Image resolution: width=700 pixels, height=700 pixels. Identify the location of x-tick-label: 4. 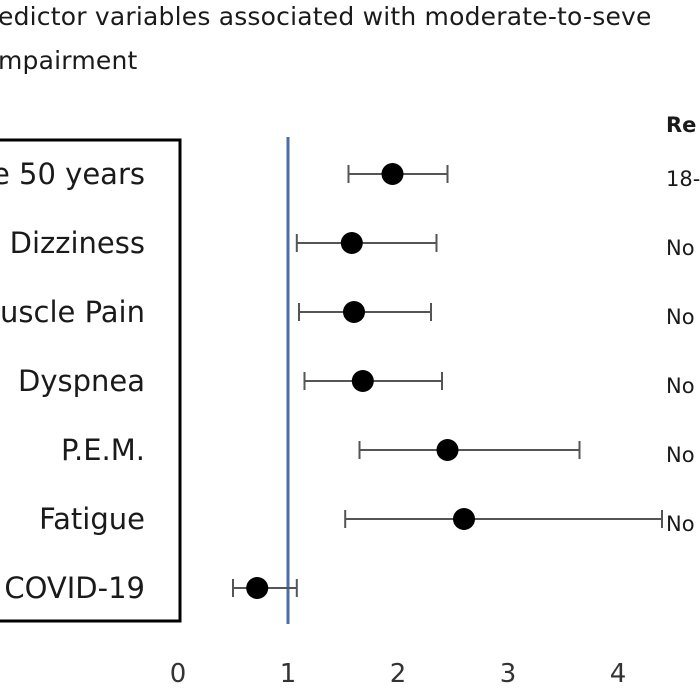
(618, 674).